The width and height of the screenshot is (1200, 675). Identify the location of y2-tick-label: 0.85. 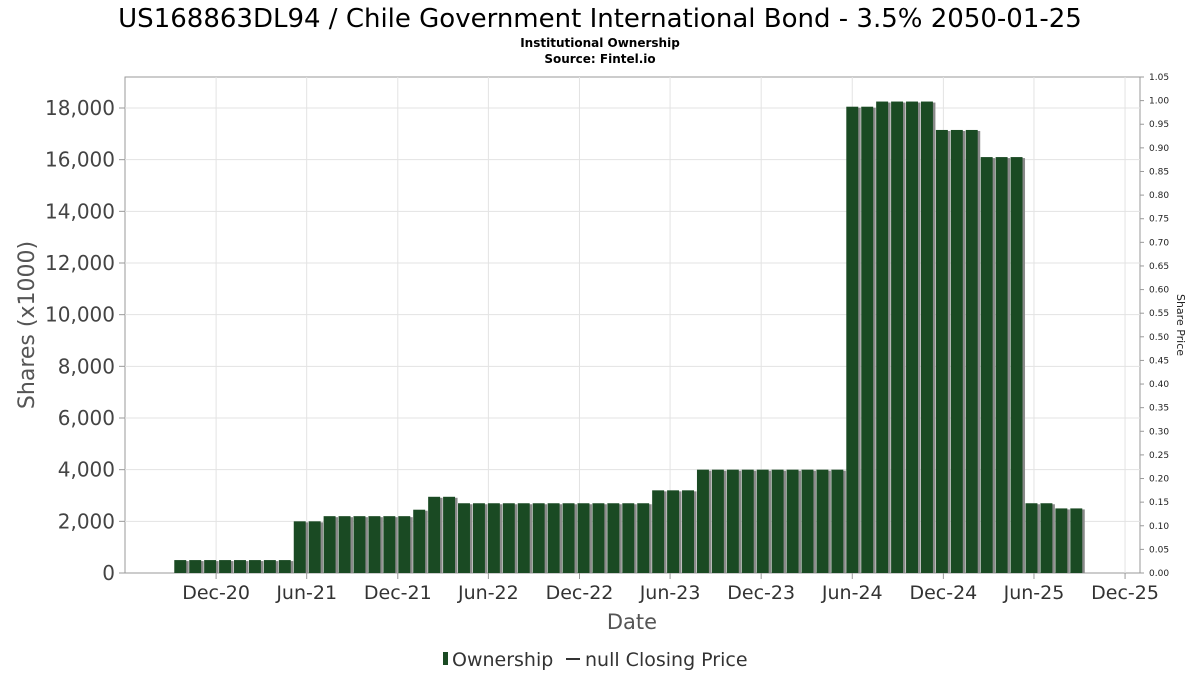
(1159, 172).